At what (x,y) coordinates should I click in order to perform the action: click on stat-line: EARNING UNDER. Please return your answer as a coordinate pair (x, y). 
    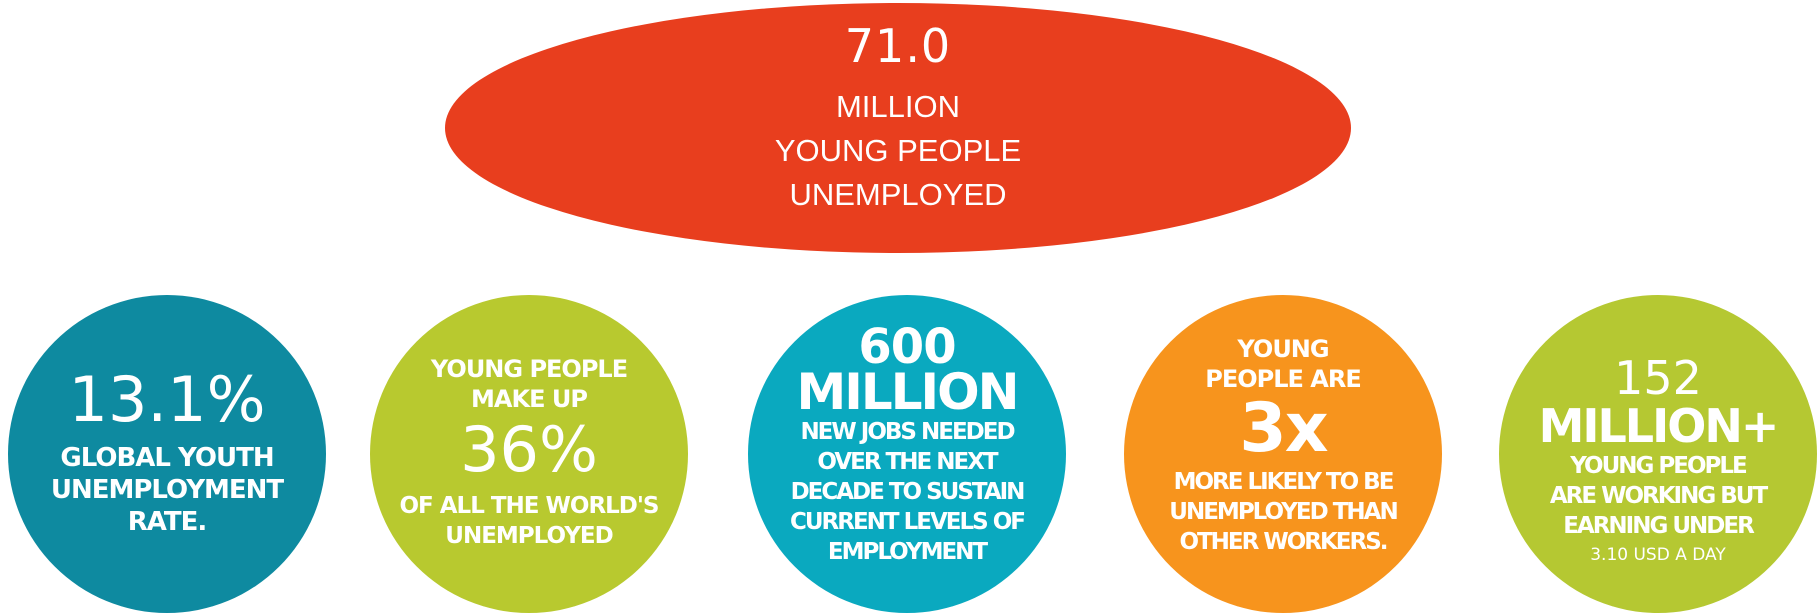
    Looking at the image, I should click on (1659, 526).